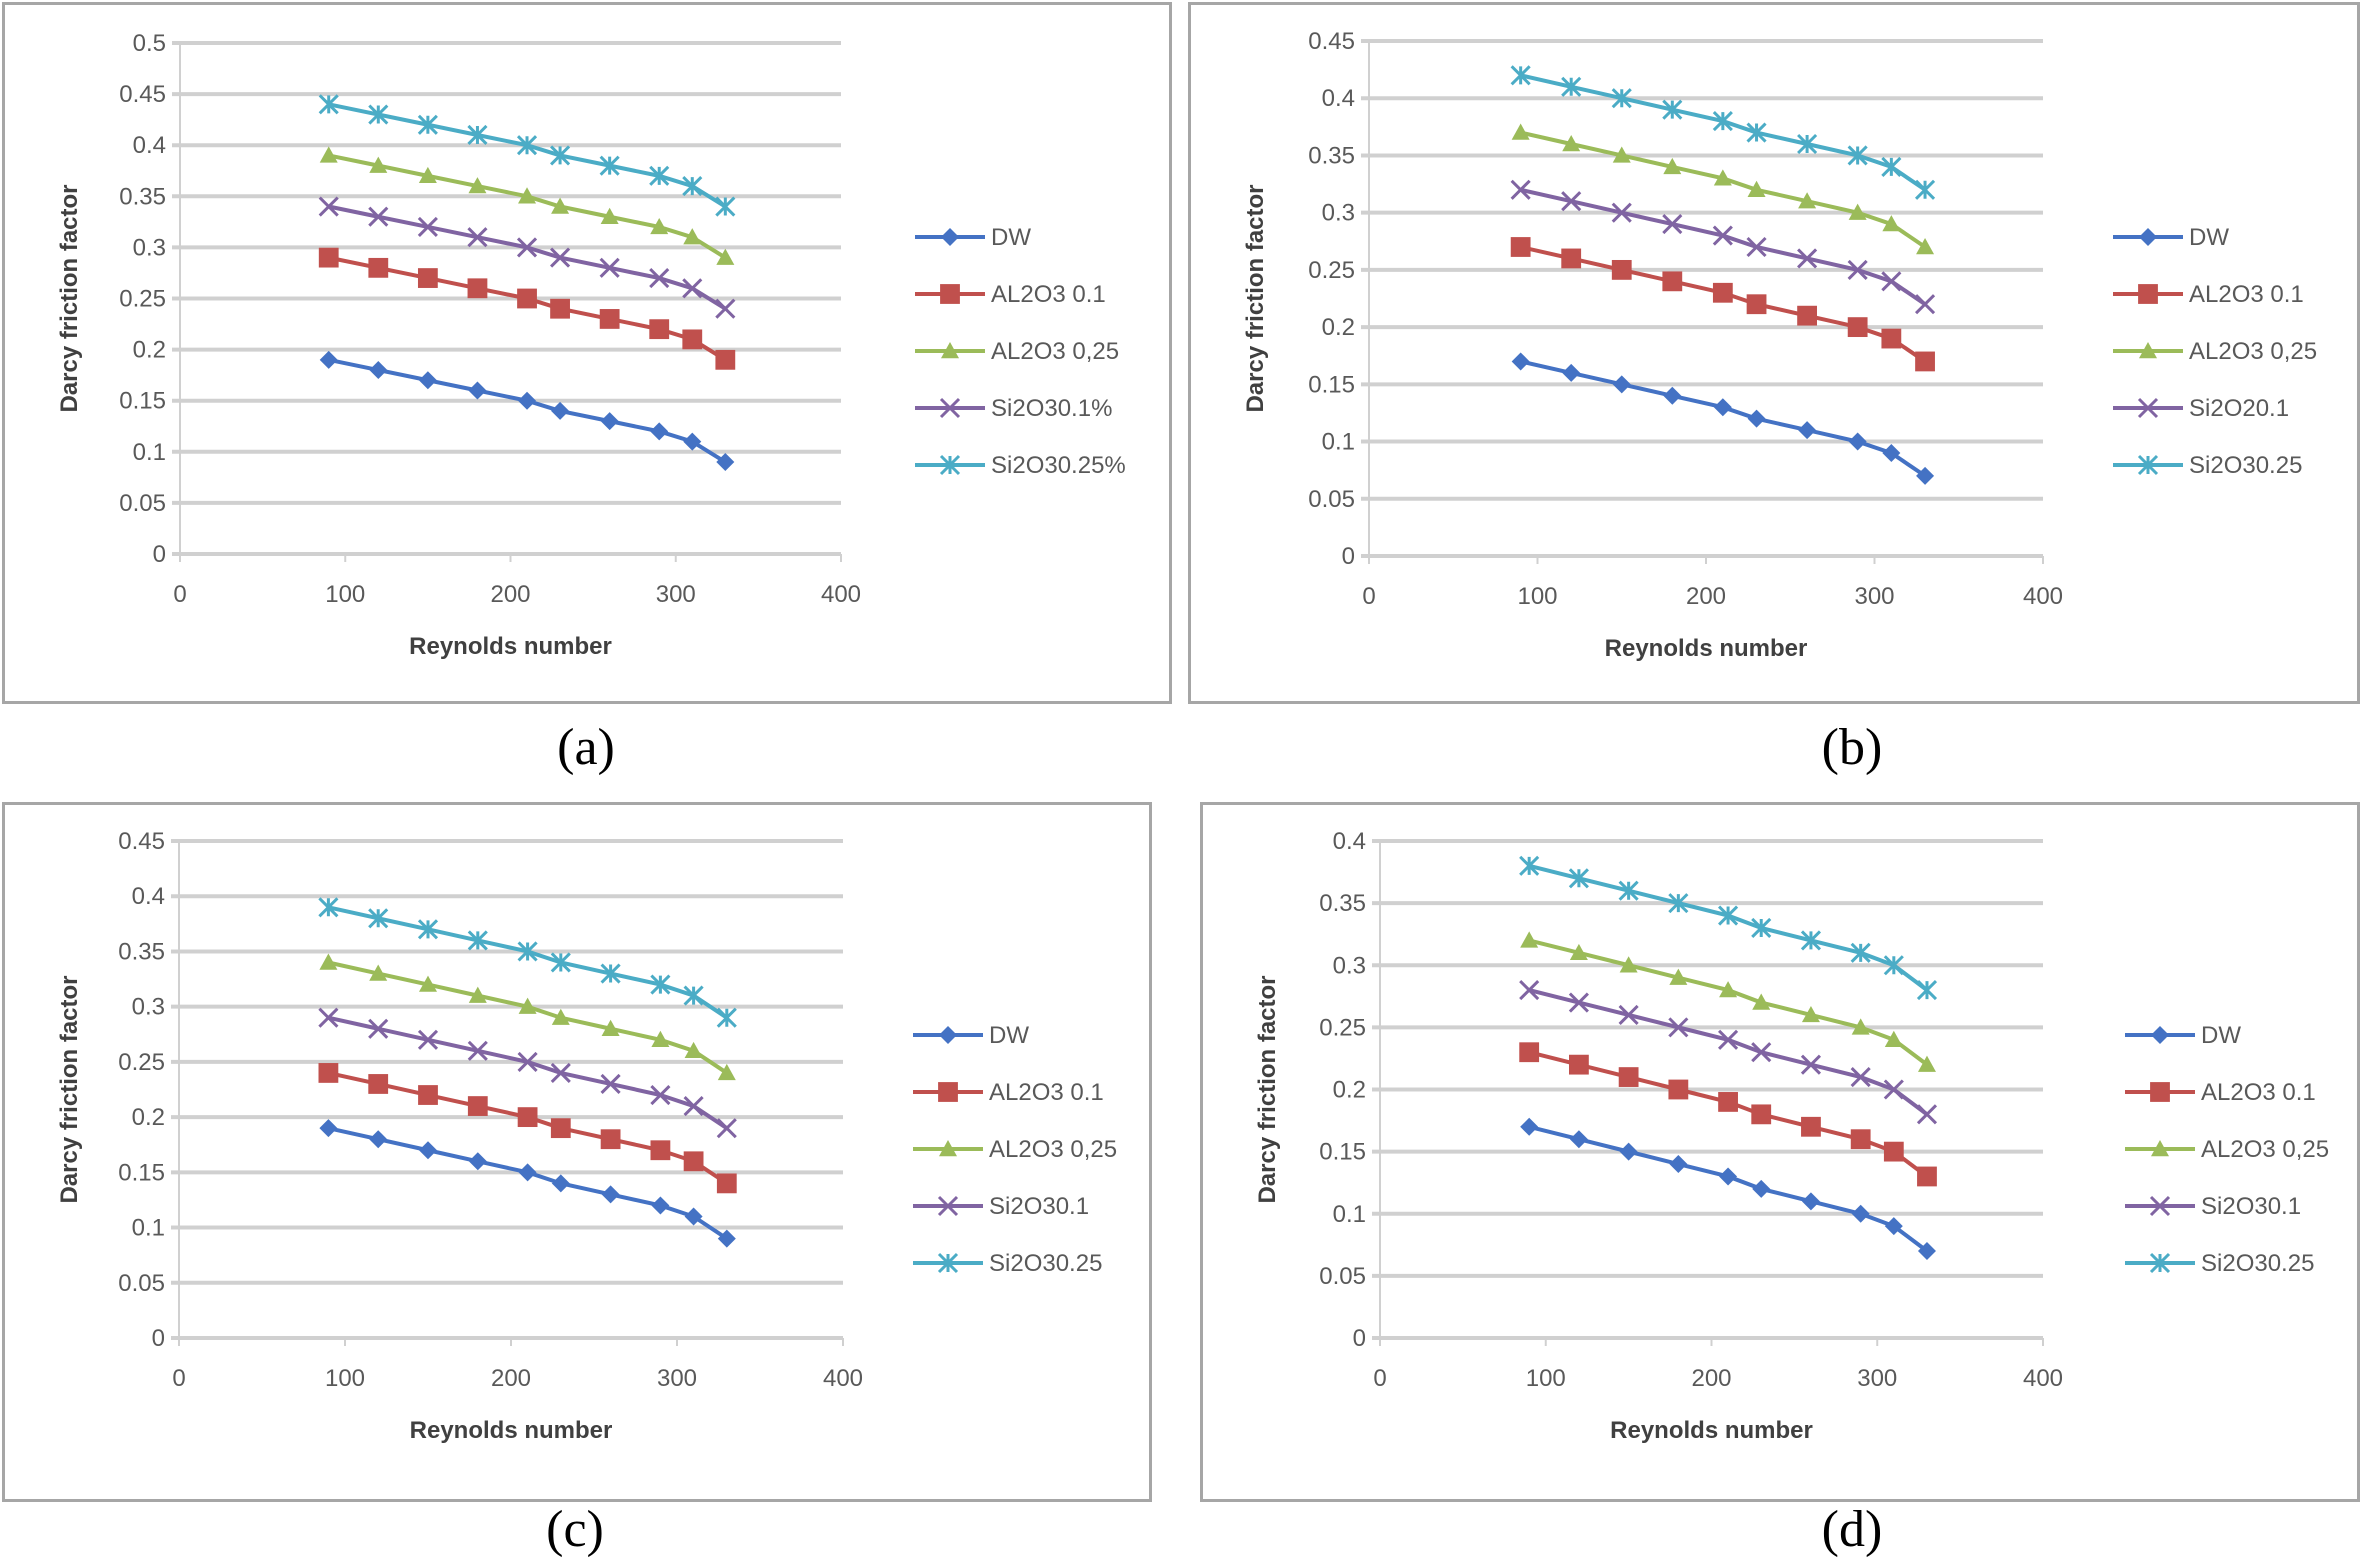  What do you see at coordinates (1537, 596) in the screenshot?
I see `x-tick-label: 100` at bounding box center [1537, 596].